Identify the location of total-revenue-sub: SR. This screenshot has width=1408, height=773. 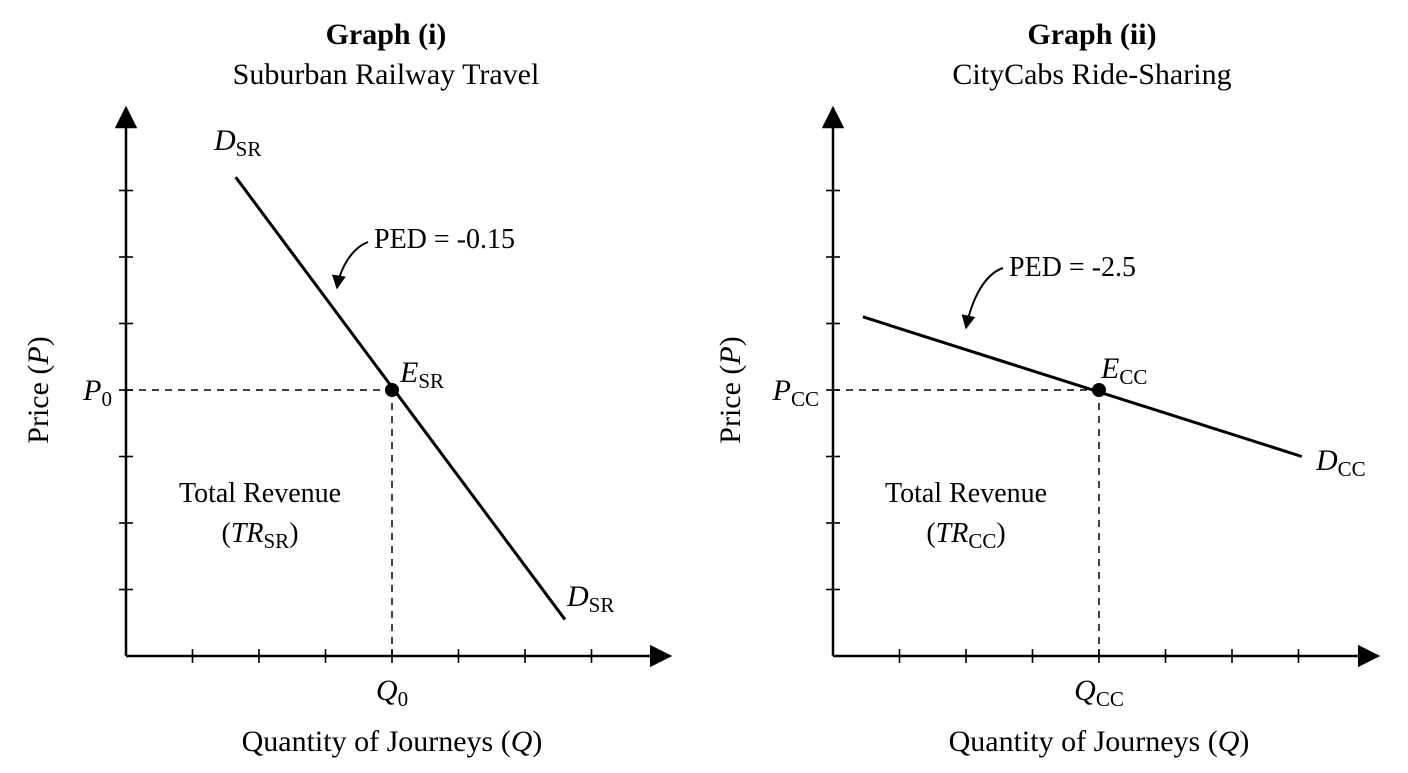
(277, 541).